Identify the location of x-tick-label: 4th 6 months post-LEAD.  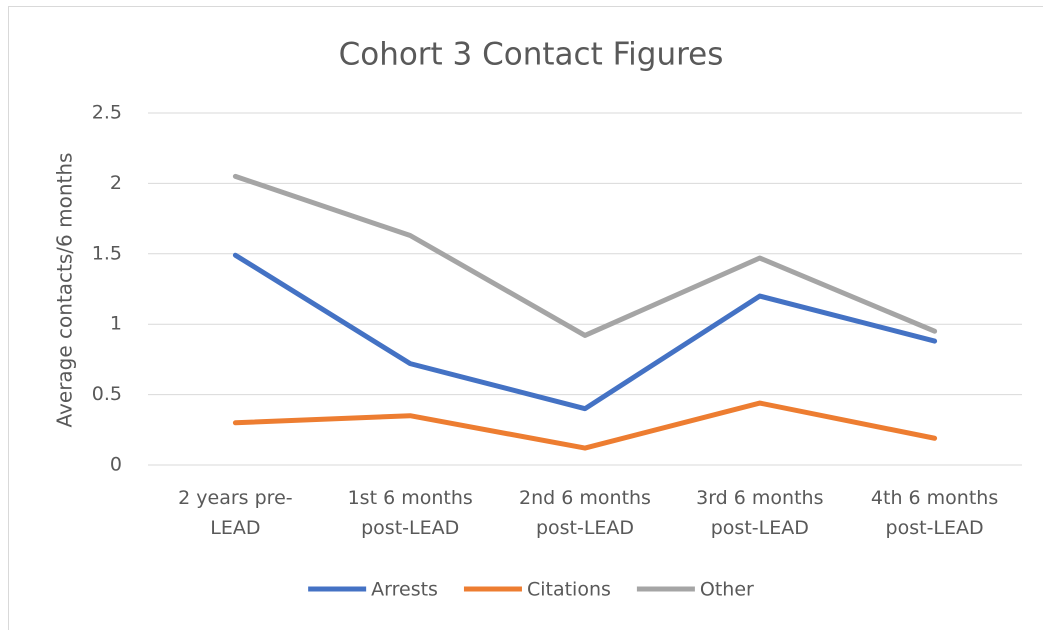
(934, 513).